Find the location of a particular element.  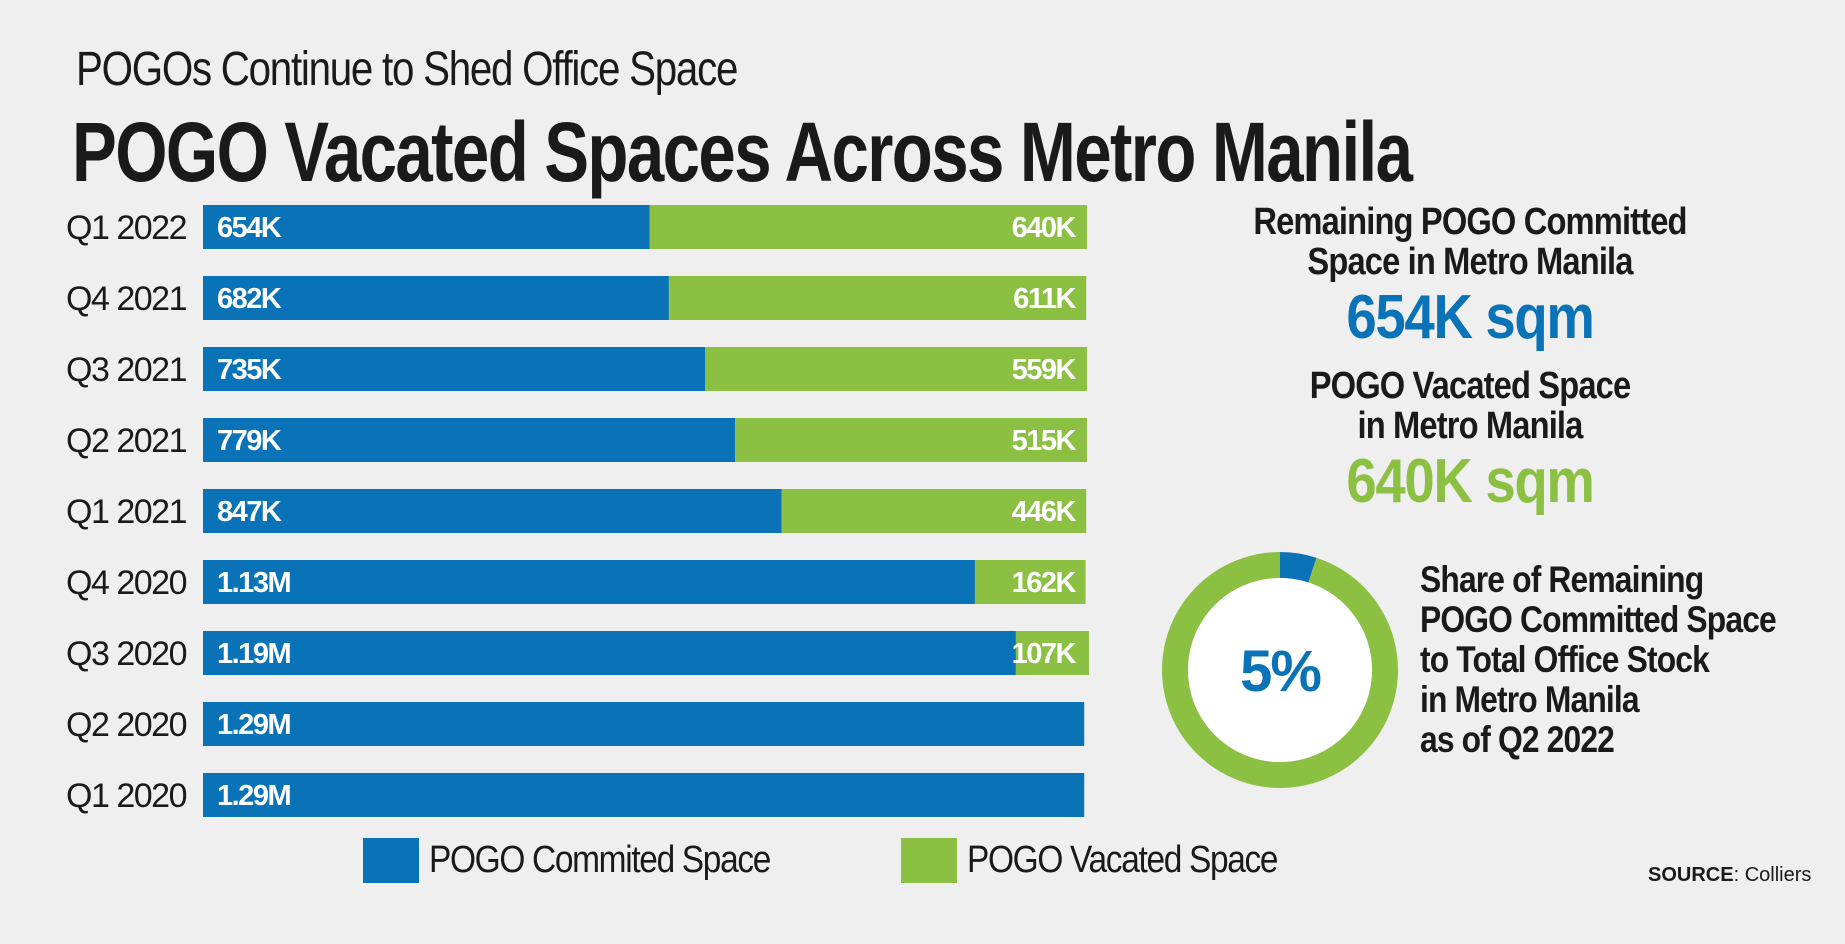

legend-item-committed: POGO Commited Space is located at coordinates (590, 860).